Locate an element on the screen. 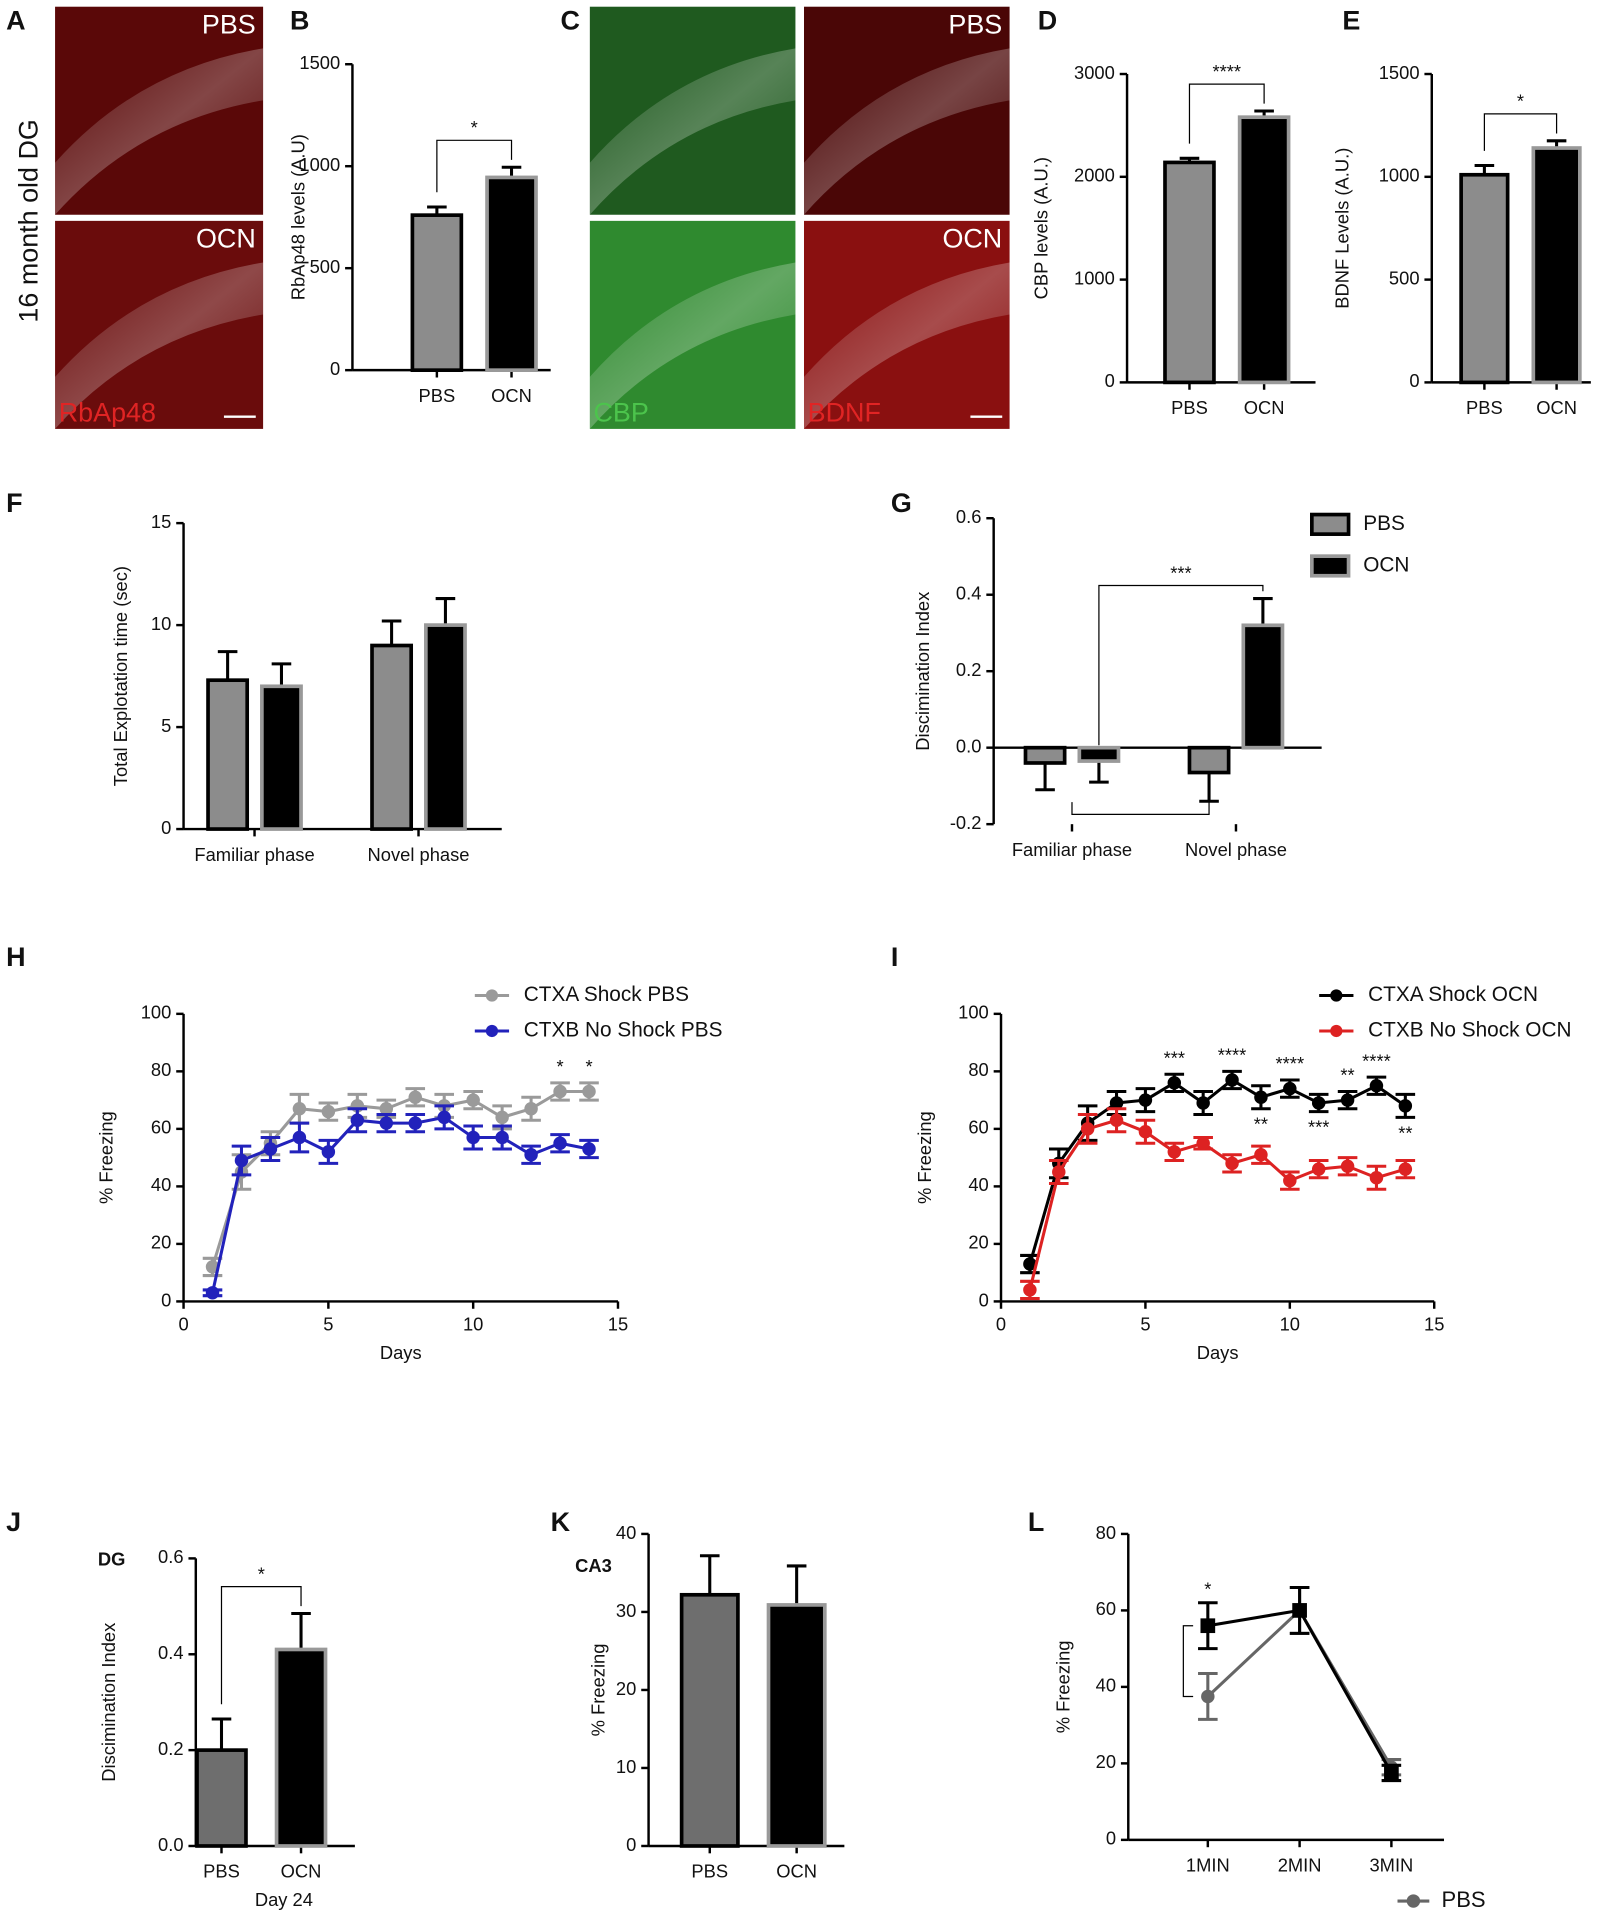 The image size is (1619, 1920). panel-letter: K is located at coordinates (561, 1522).